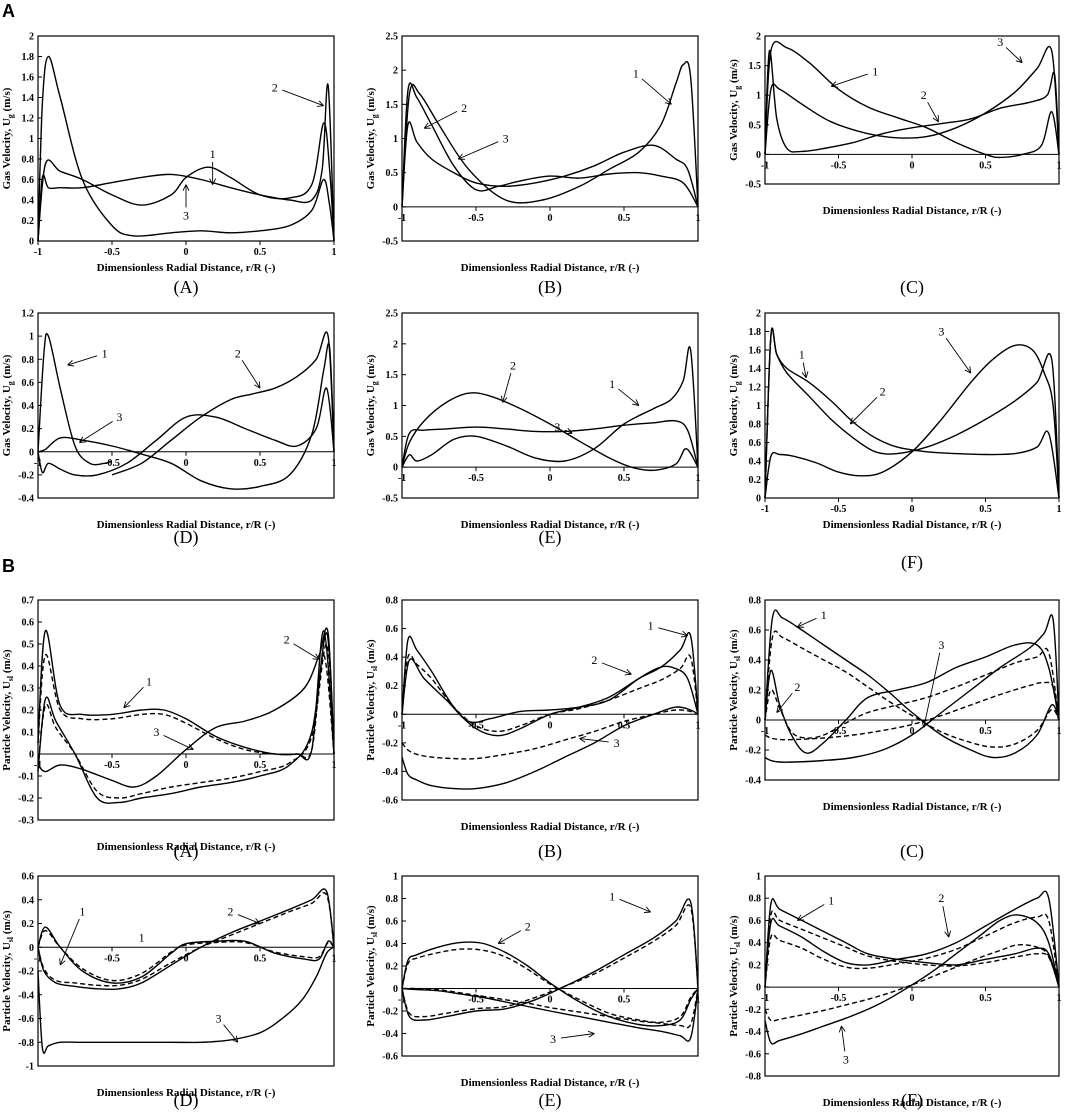 The height and width of the screenshot is (1115, 1065). Describe the element at coordinates (755, 631) in the screenshot. I see `y-tick-label: 0.6` at that location.